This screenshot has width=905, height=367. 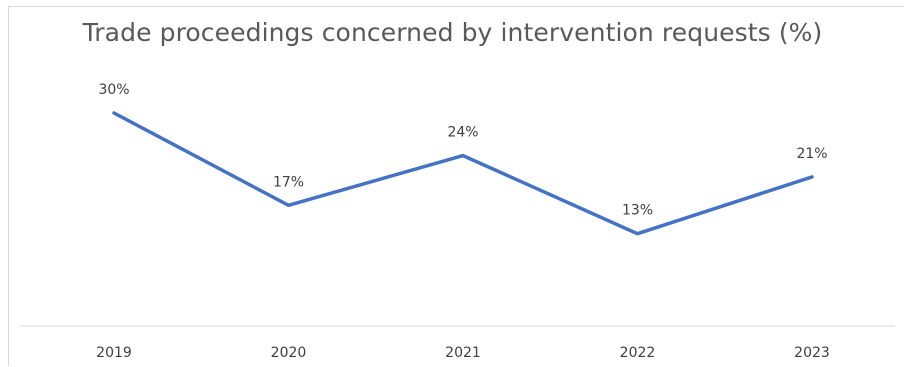 I want to click on x-tick-label-2021: 2021, so click(x=463, y=353).